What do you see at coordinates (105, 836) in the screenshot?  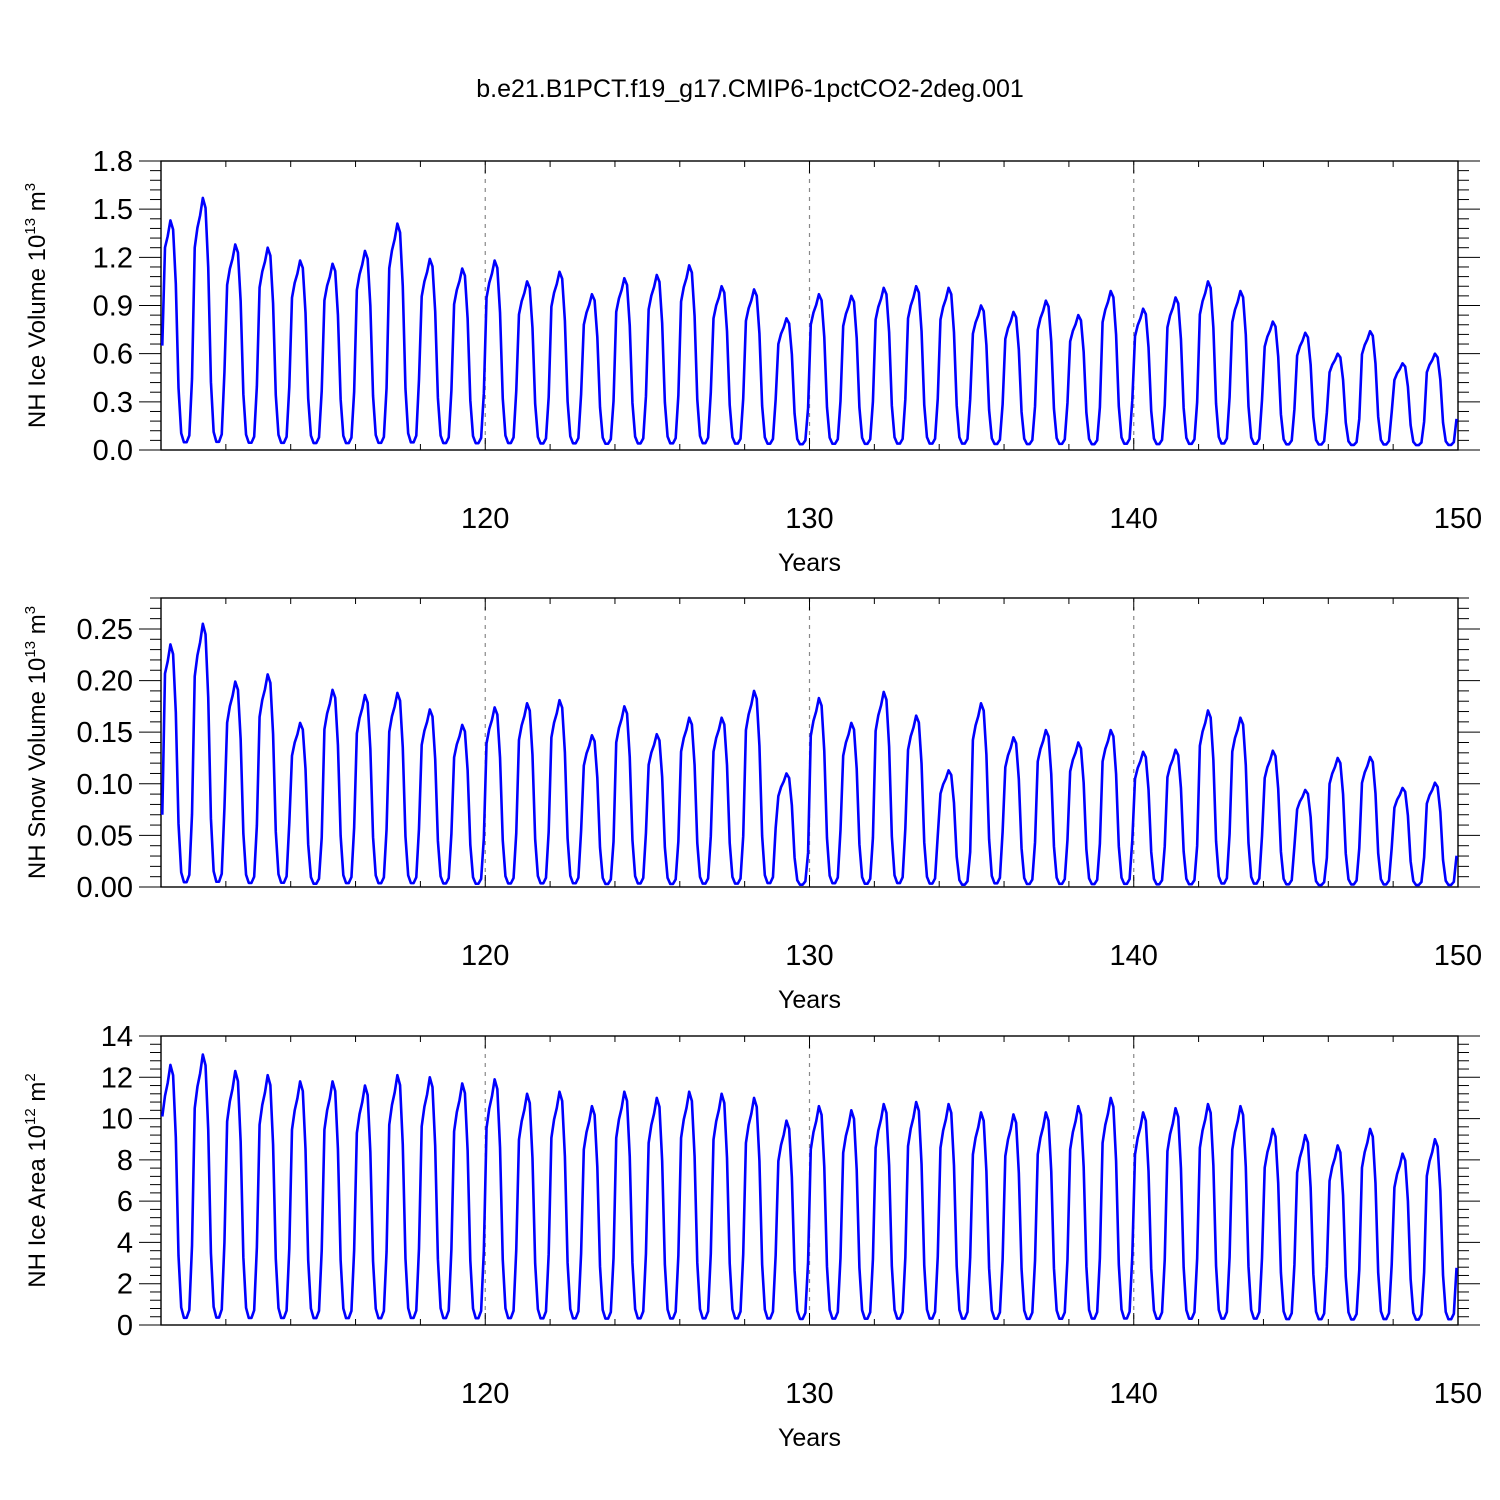 I see `snow-volume-y-tick-label: 0.05` at bounding box center [105, 836].